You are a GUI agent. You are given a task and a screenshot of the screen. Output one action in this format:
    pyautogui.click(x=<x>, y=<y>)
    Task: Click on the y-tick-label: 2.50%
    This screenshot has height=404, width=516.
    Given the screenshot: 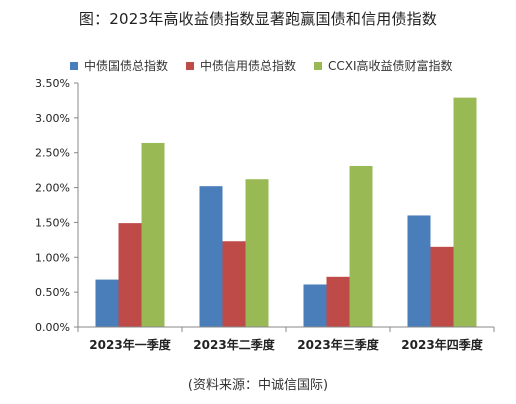 What is the action you would take?
    pyautogui.click(x=52, y=153)
    